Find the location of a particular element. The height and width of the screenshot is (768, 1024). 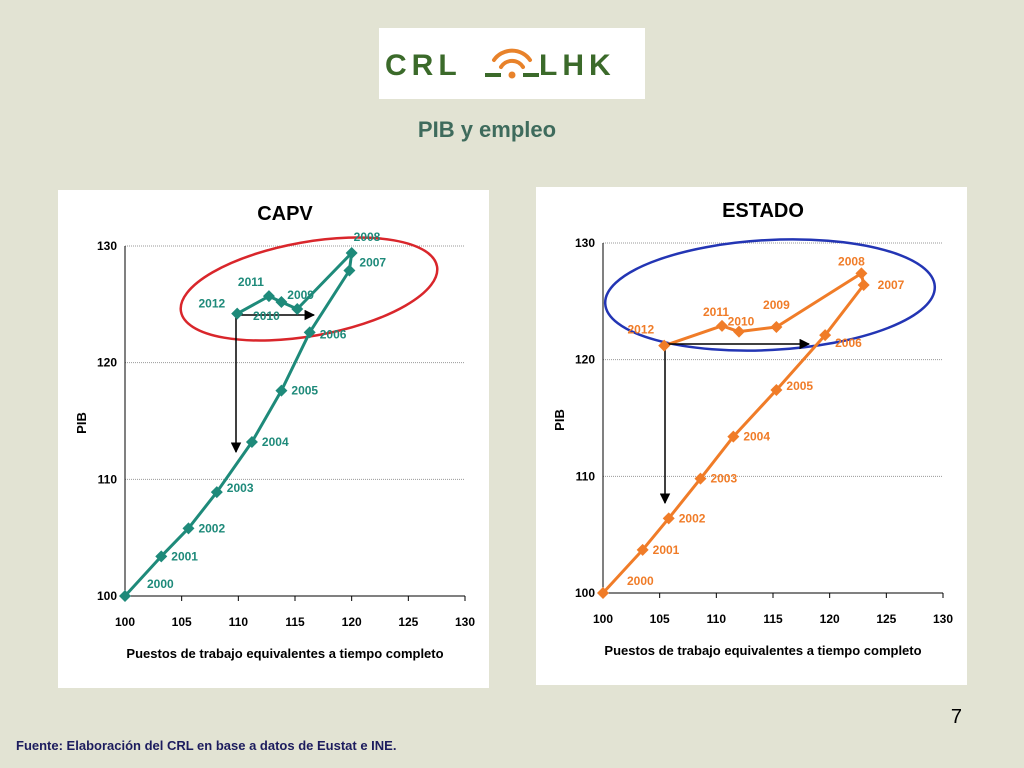

wifi-dot-icon is located at coordinates (512, 75).